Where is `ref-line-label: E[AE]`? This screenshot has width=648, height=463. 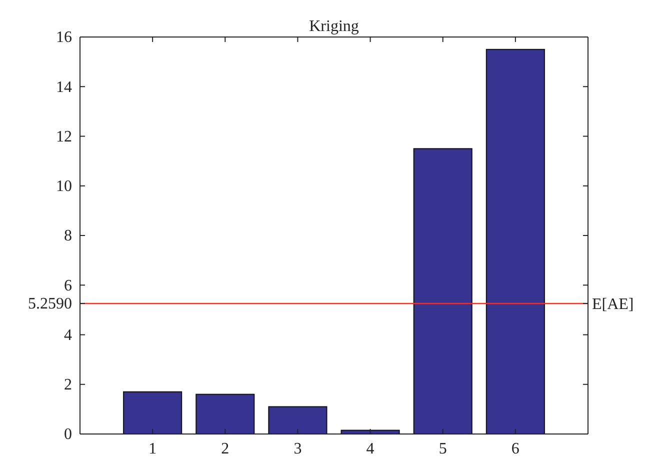
ref-line-label: E[AE] is located at coordinates (613, 305).